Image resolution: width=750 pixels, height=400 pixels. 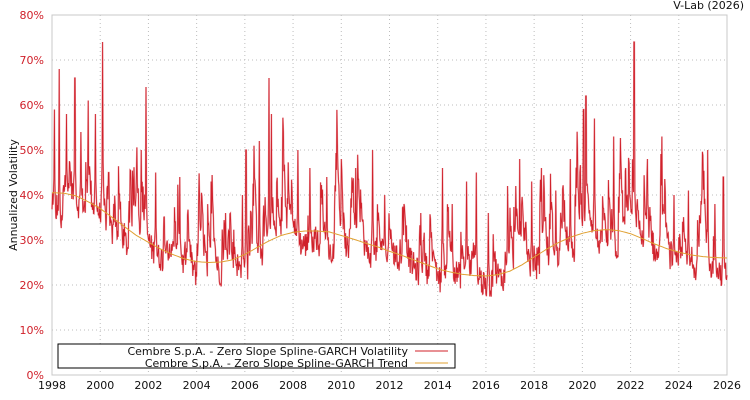 What do you see at coordinates (52, 385) in the screenshot?
I see `x-tick-label: 1998` at bounding box center [52, 385].